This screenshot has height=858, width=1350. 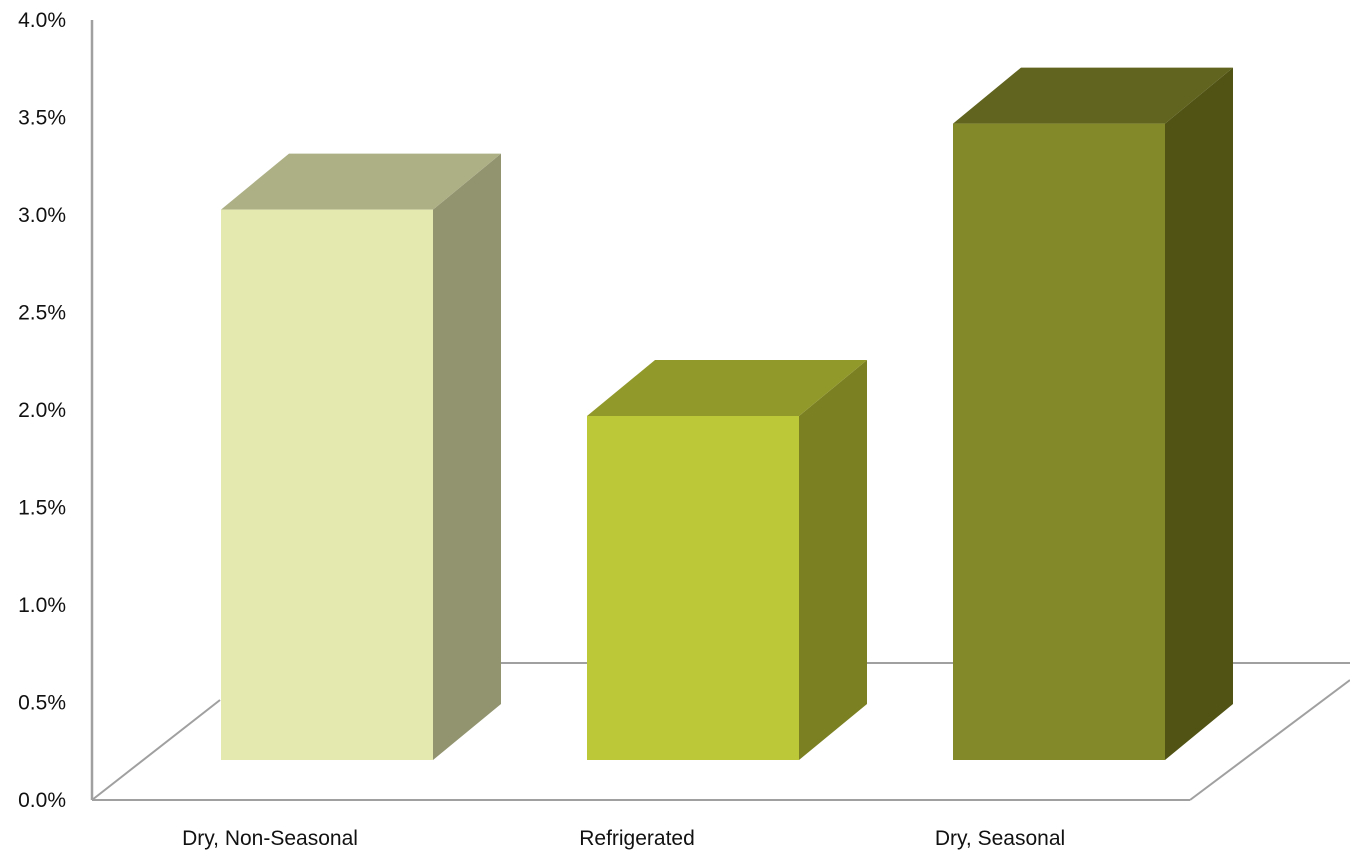 I want to click on x-category-label: Refrigerated, so click(x=637, y=838).